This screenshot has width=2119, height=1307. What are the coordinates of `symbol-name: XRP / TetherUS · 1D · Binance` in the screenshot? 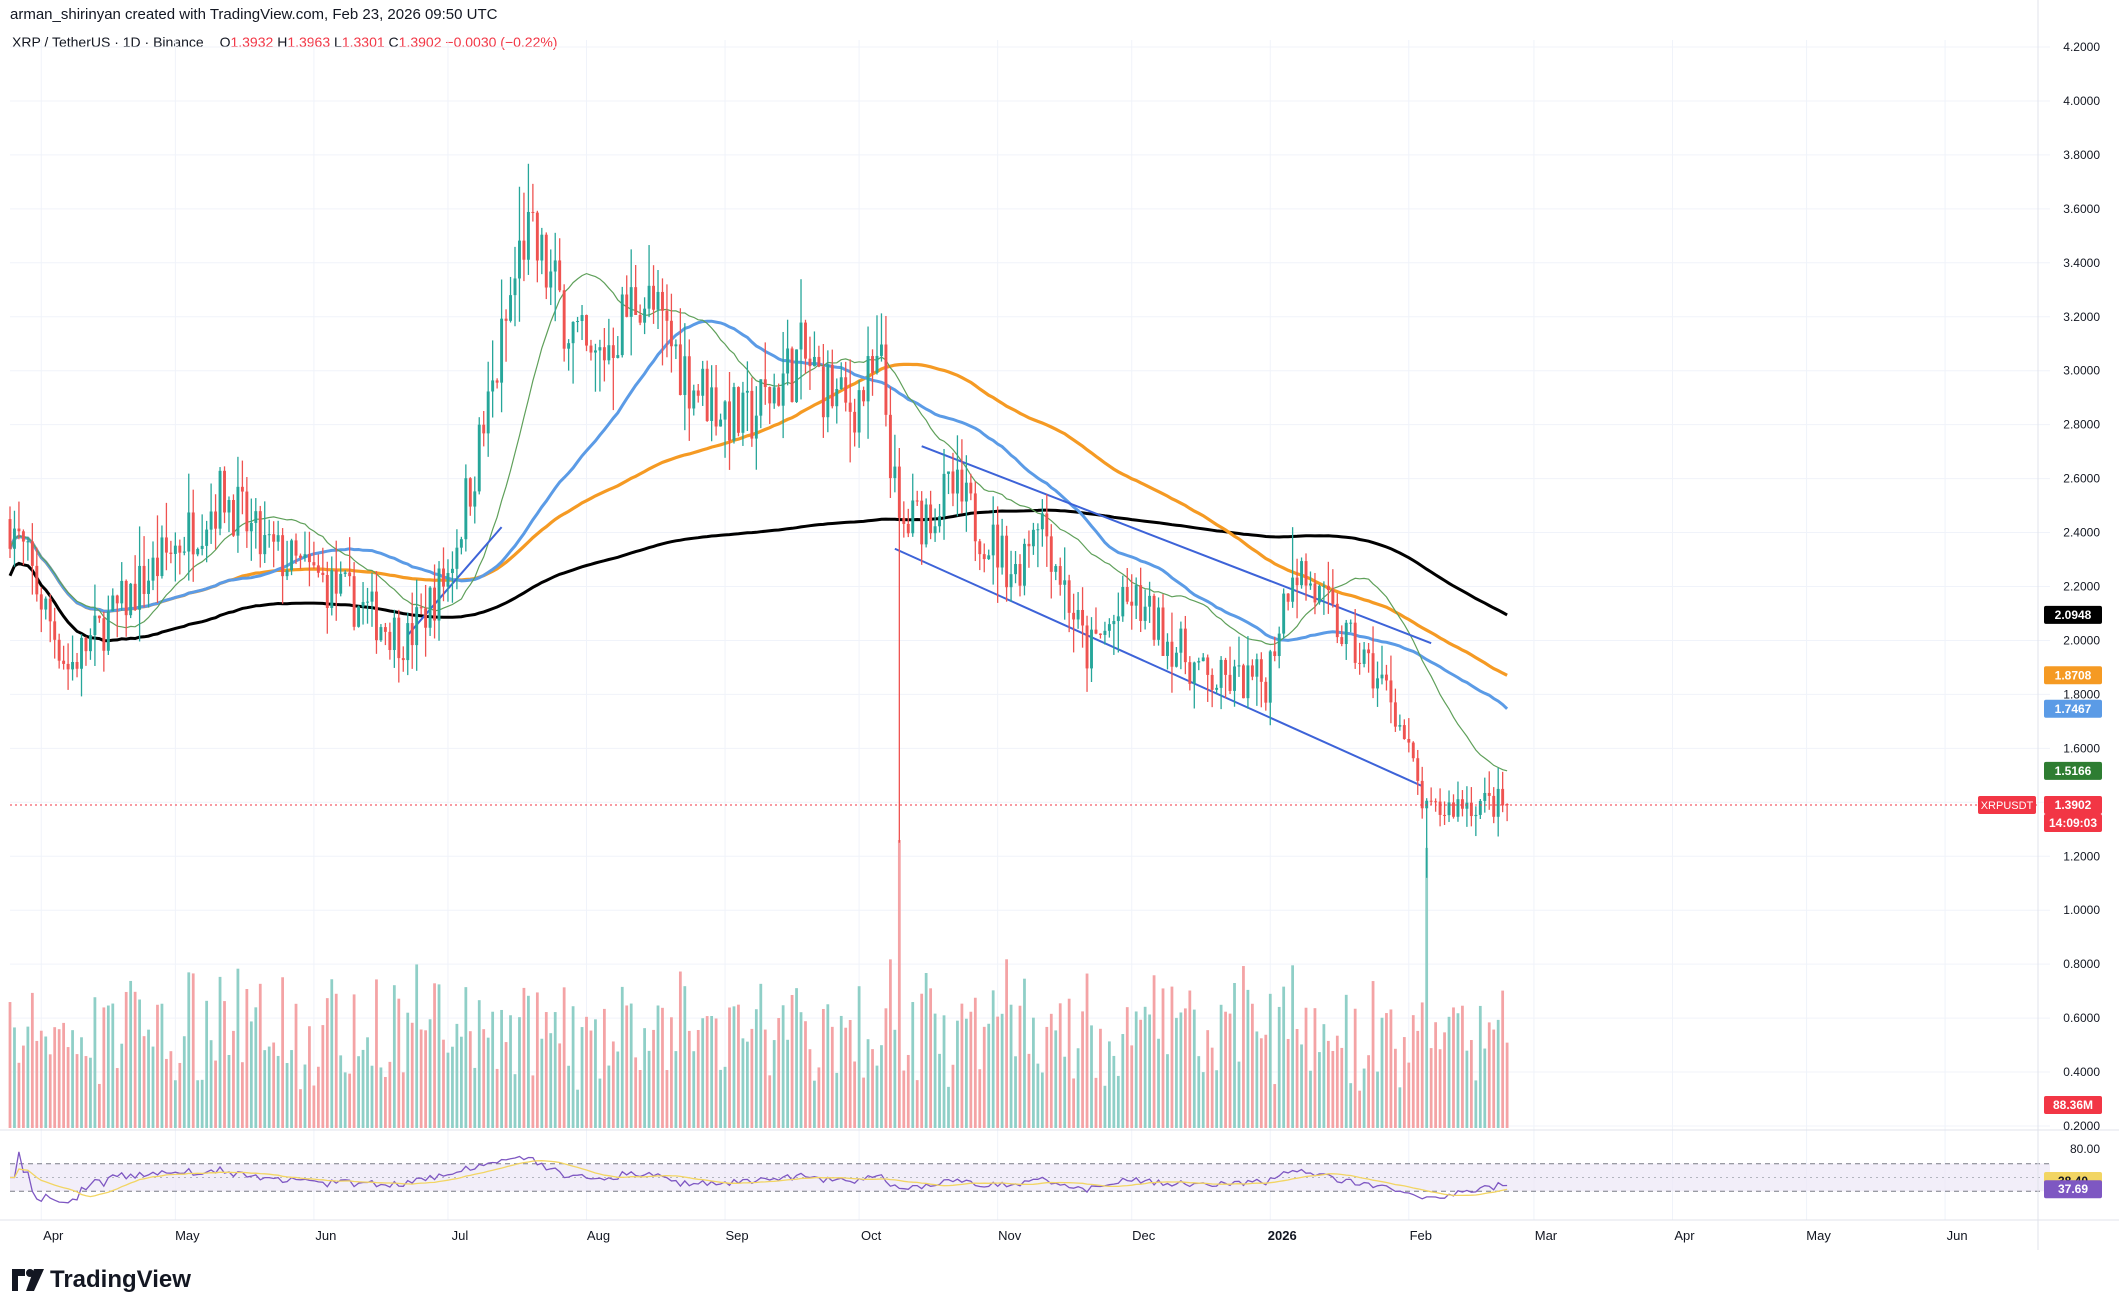 It's located at (108, 42).